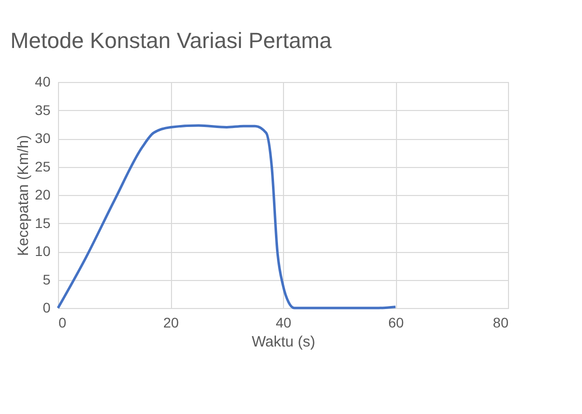  What do you see at coordinates (62, 322) in the screenshot?
I see `x-tick-label: 0` at bounding box center [62, 322].